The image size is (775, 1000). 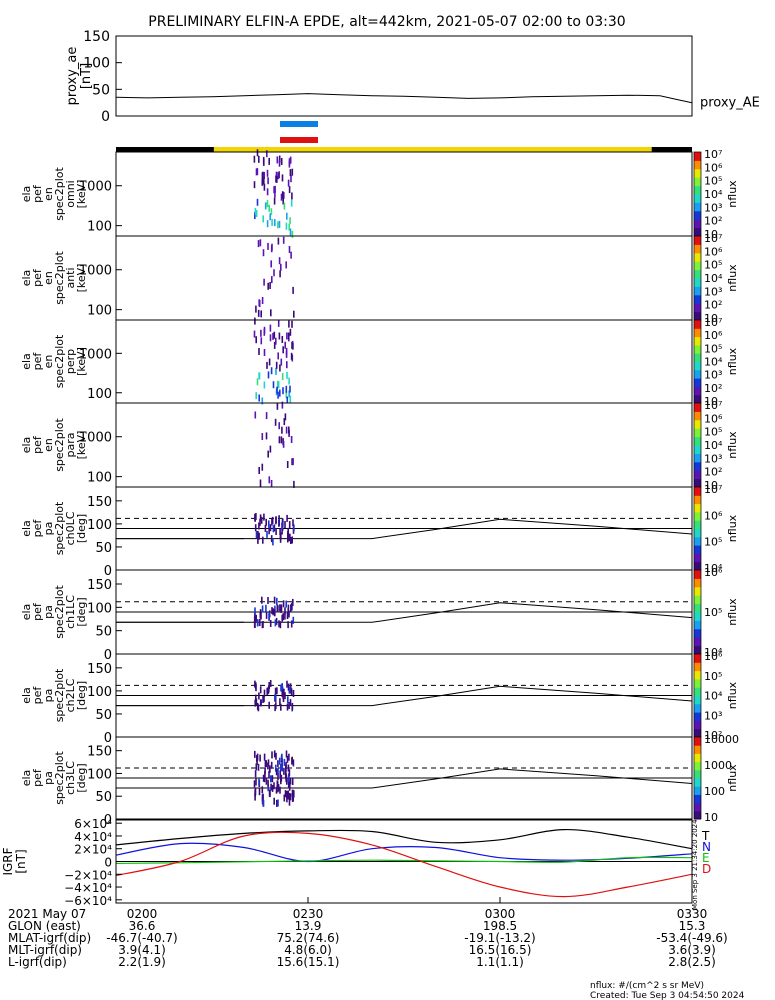 What do you see at coordinates (141, 938) in the screenshot?
I see `ephemeris-value: -46.7(-40.7)` at bounding box center [141, 938].